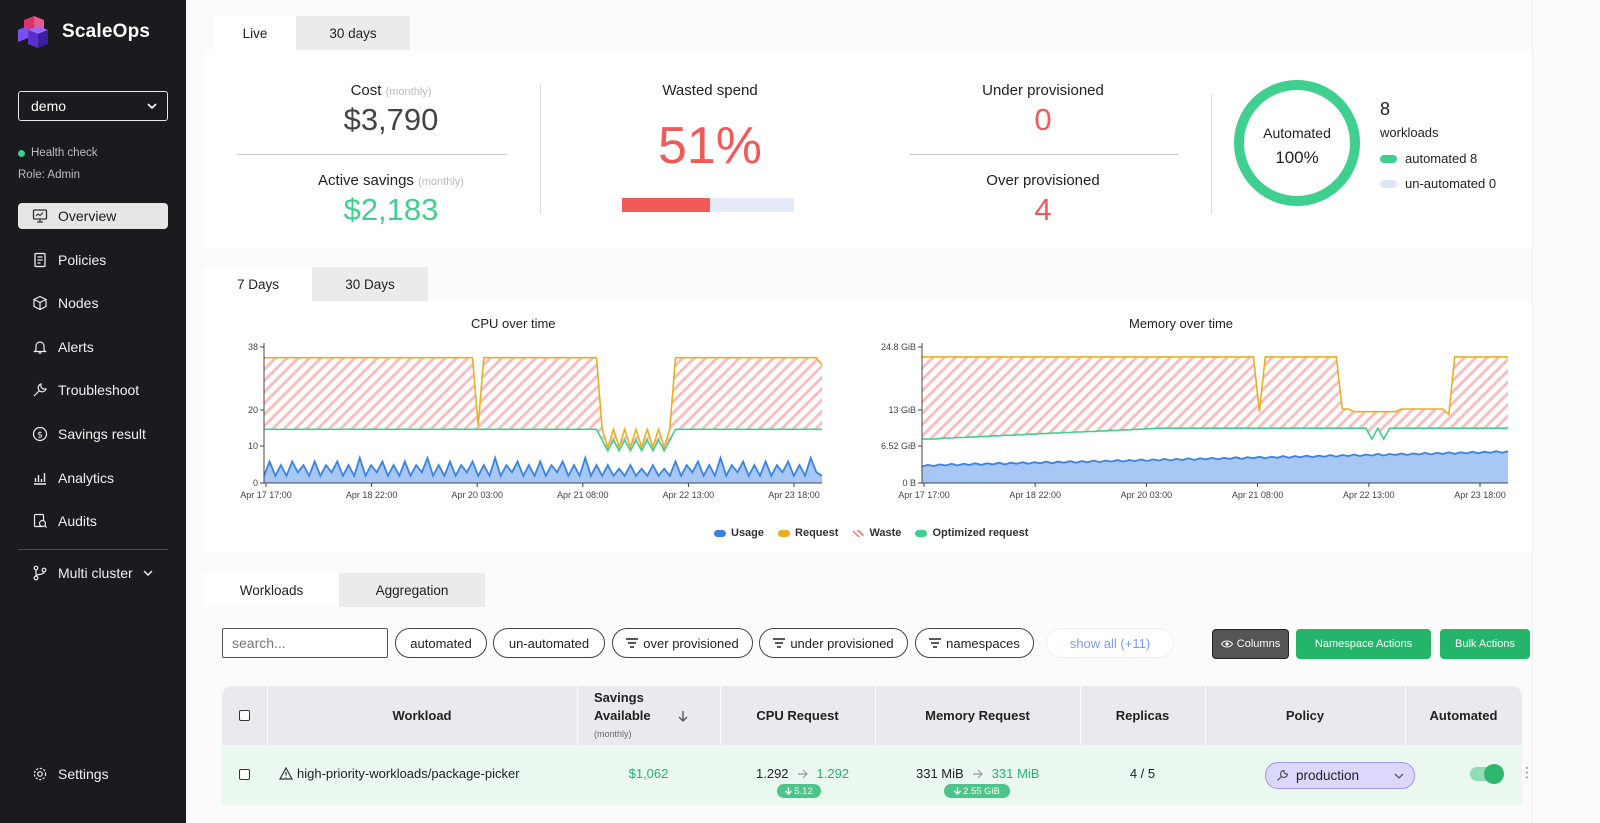 Image resolution: width=1600 pixels, height=823 pixels. I want to click on column-policy: Policy, so click(1305, 715).